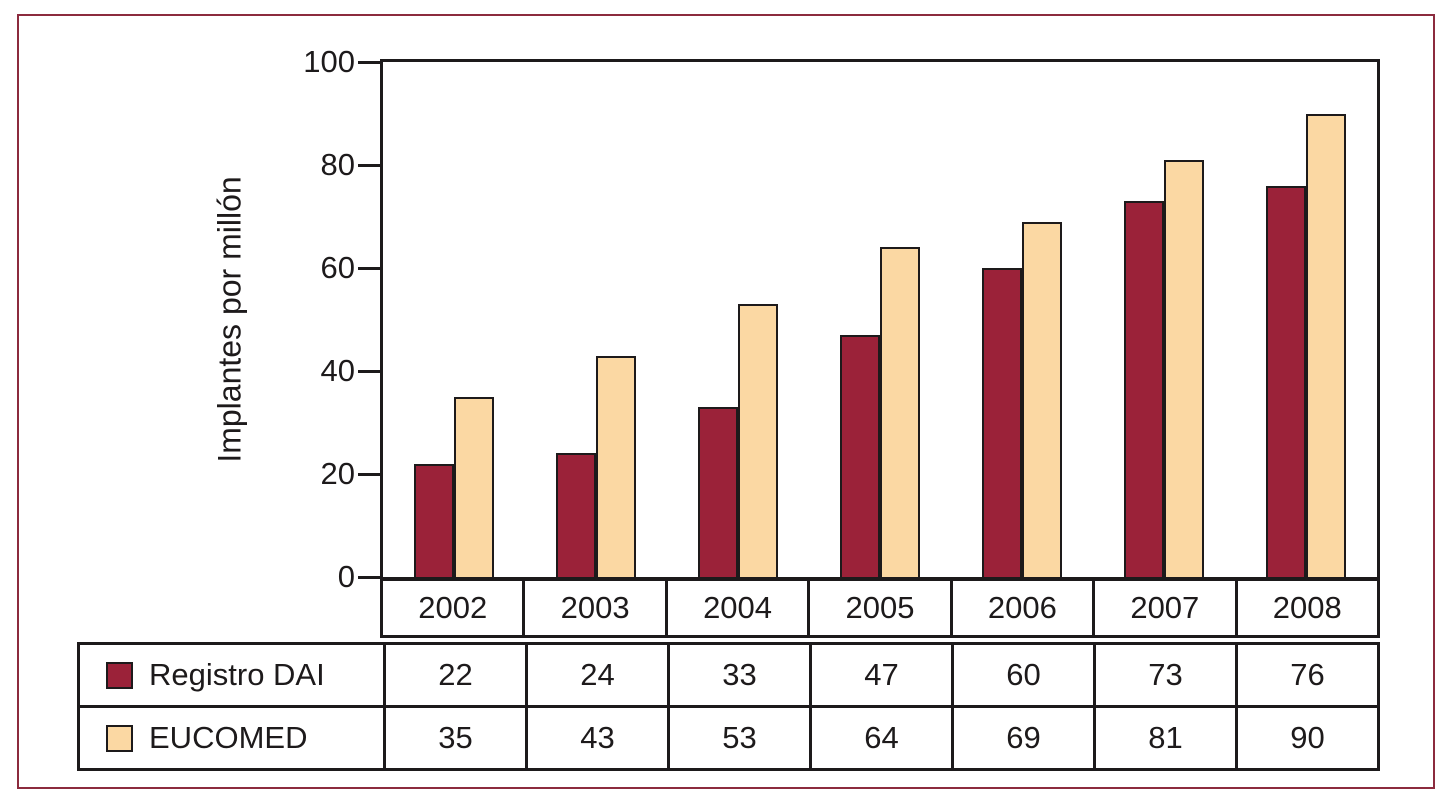 This screenshot has width=1454, height=812. What do you see at coordinates (1307, 674) in the screenshot?
I see `value-cell-registro-dai-2008: 76` at bounding box center [1307, 674].